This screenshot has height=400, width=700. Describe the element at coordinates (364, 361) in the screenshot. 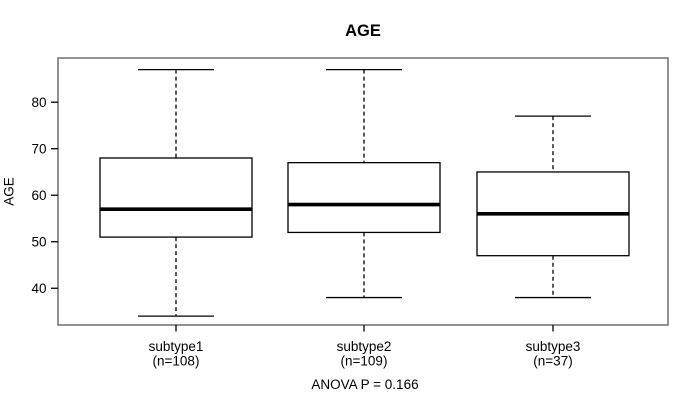

I see `group-n-label: (n=109)` at that location.